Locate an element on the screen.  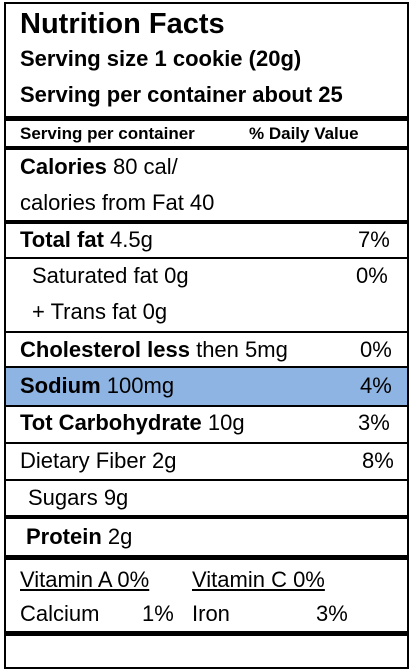
calories-divider is located at coordinates (206, 222).